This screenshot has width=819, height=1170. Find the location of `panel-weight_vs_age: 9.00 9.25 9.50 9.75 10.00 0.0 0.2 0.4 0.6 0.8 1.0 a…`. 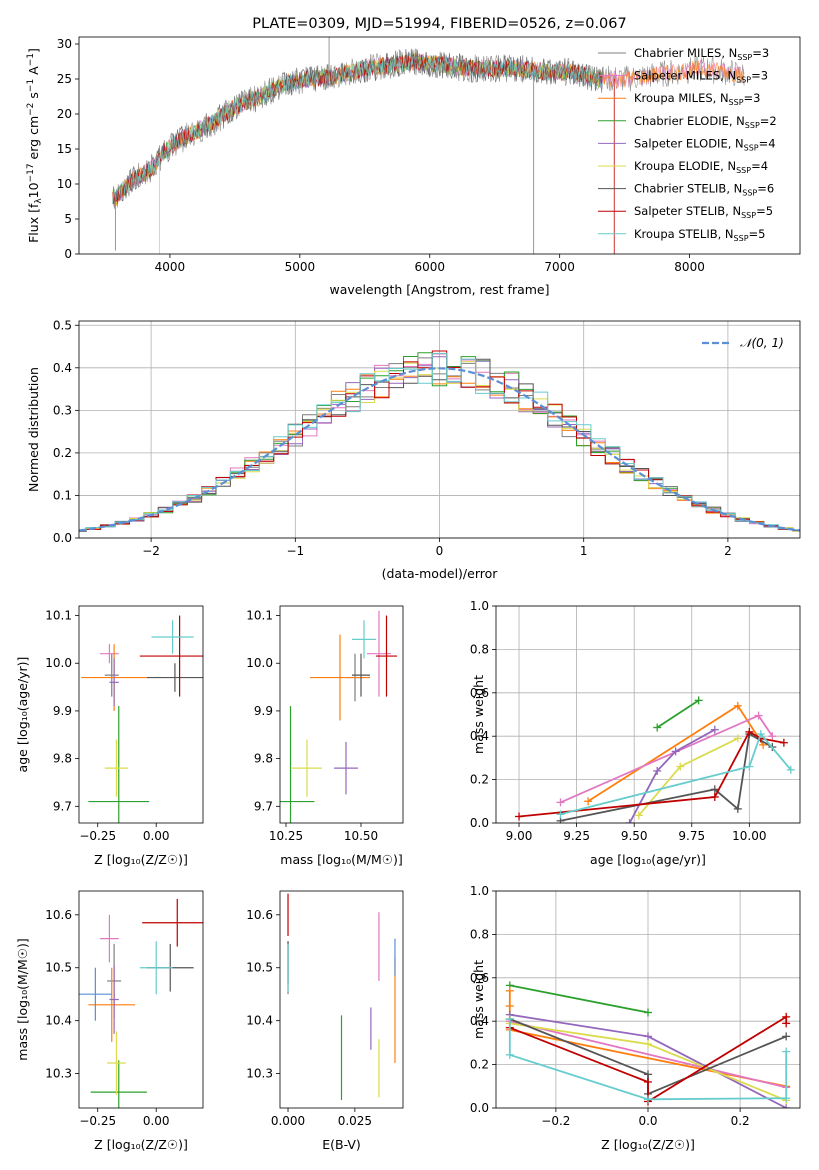

panel-weight_vs_age: 9.00 9.25 9.50 9.75 10.00 0.0 0.2 0.4 0.6 0.8 1.0 a… is located at coordinates (635, 733).